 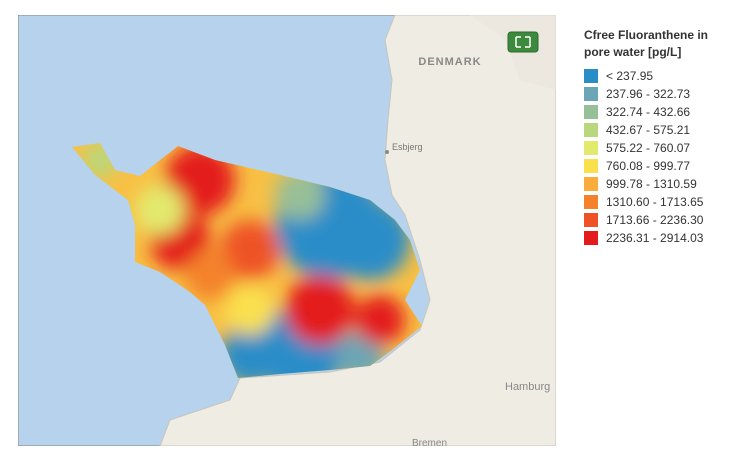 I want to click on legend-title: Cfree Fluoranthene in pore water [pg/L], so click(x=646, y=43).